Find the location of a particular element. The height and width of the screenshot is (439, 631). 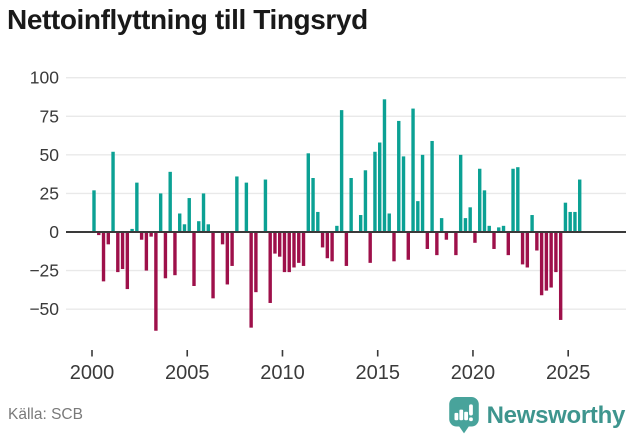

newsworthy-logo: Newsworthy is located at coordinates (537, 416).